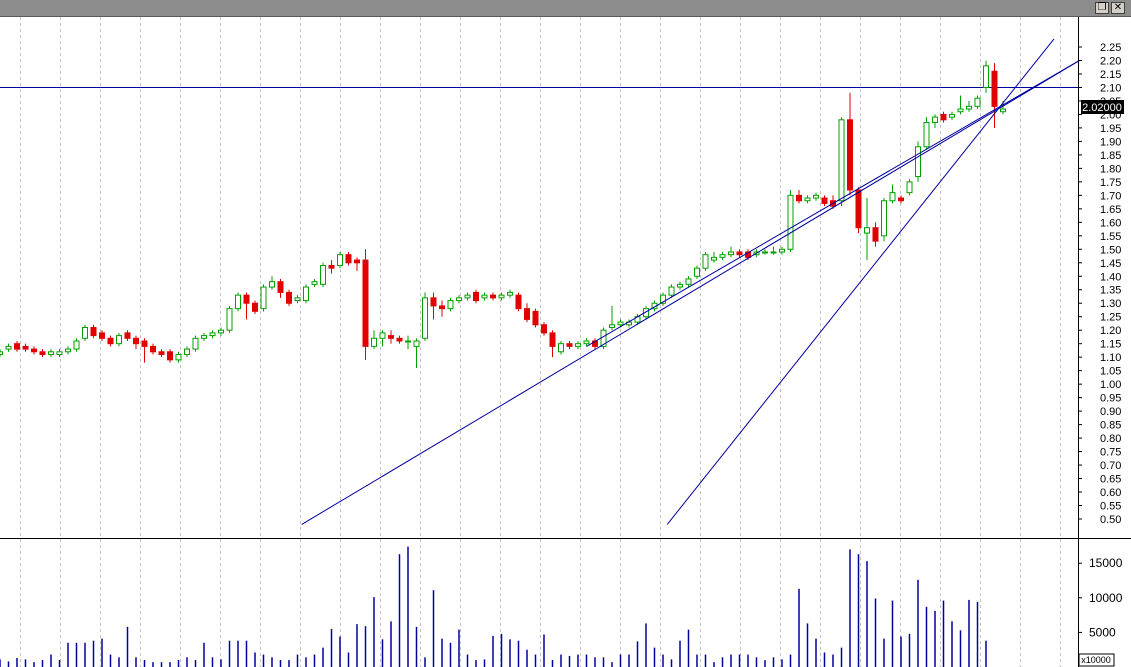 This screenshot has width=1131, height=667. What do you see at coordinates (1110, 453) in the screenshot?
I see `price-tick-label: 0.75` at bounding box center [1110, 453].